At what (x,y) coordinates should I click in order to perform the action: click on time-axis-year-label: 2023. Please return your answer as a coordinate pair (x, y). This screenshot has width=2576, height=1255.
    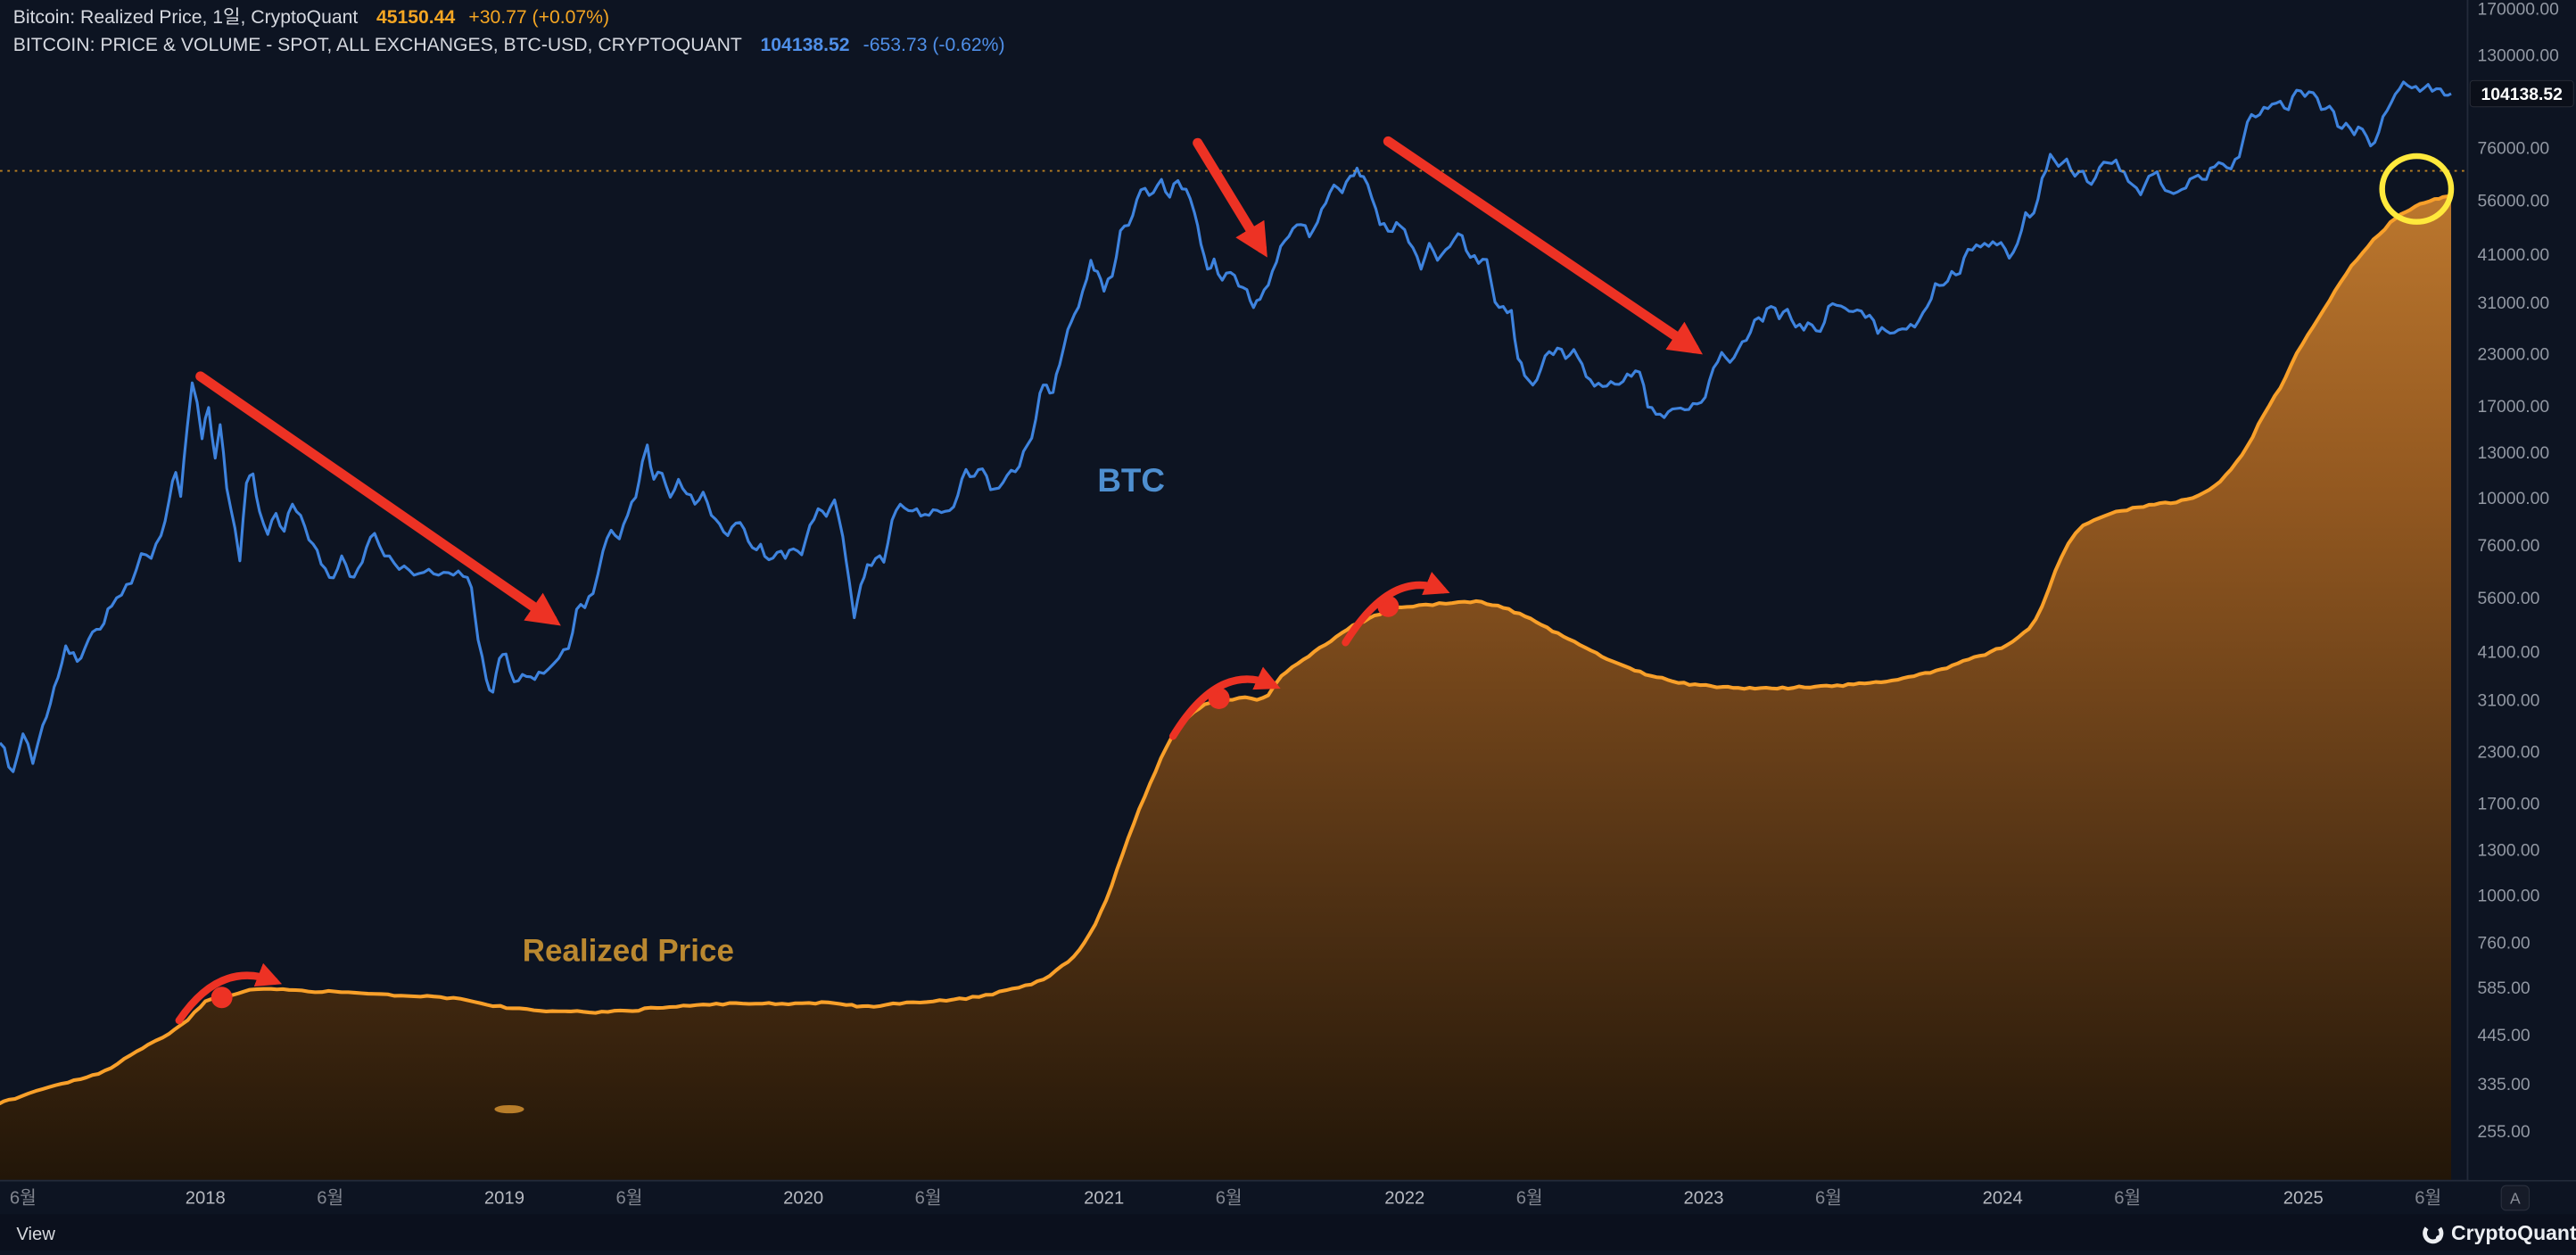
    Looking at the image, I should click on (1703, 1198).